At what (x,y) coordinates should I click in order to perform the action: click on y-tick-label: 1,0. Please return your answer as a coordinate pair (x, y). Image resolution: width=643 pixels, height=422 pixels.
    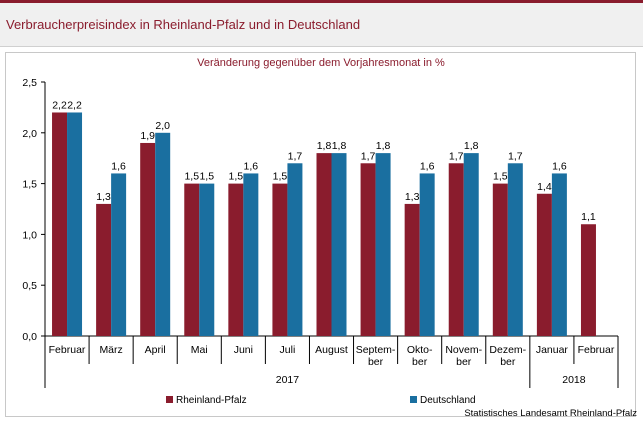
    Looking at the image, I should click on (29, 235).